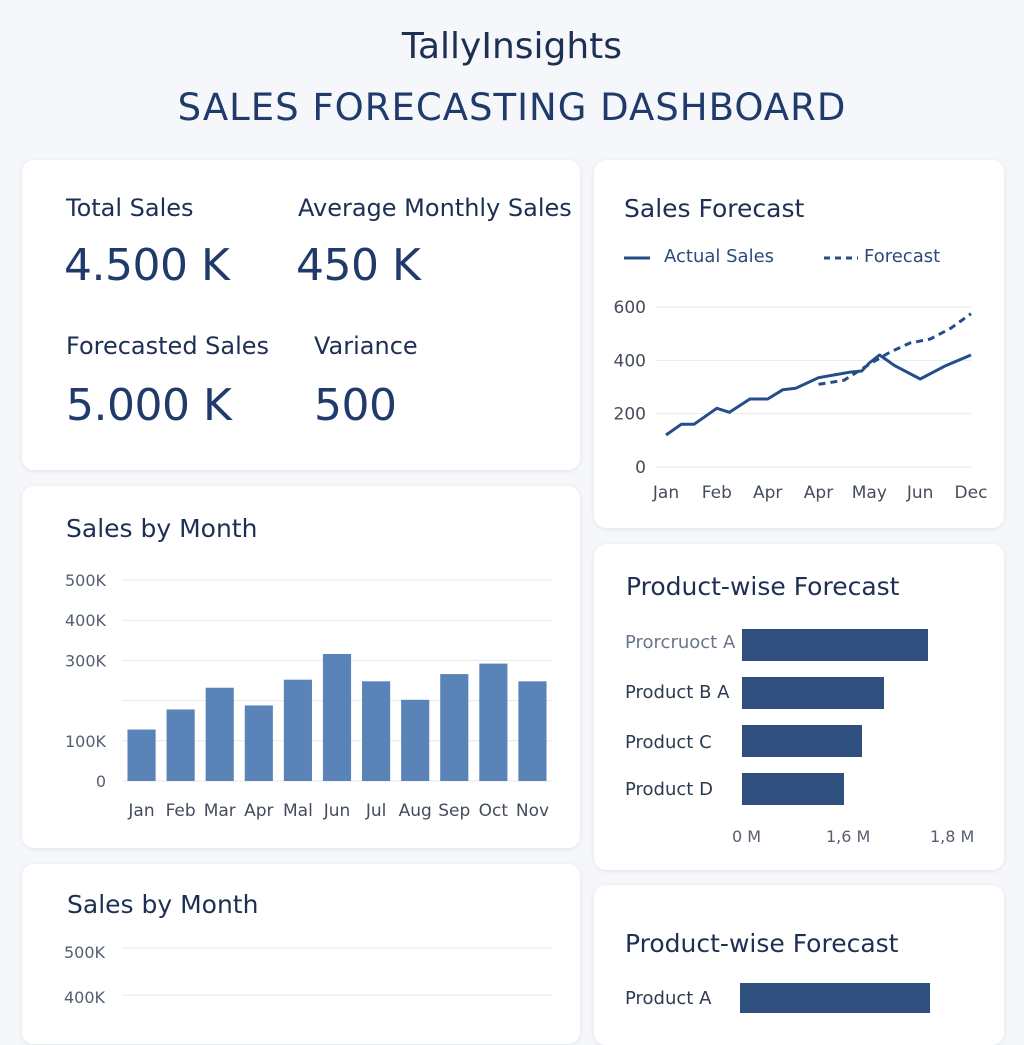  Describe the element at coordinates (220, 811) in the screenshot. I see `x-tick-label: Mar` at that location.